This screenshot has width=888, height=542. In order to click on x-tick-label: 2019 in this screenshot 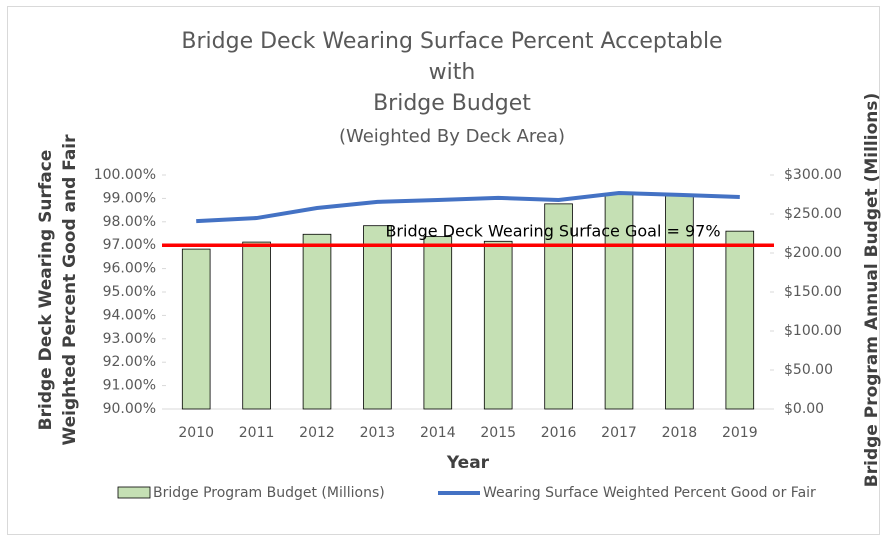, I will do `click(740, 433)`.